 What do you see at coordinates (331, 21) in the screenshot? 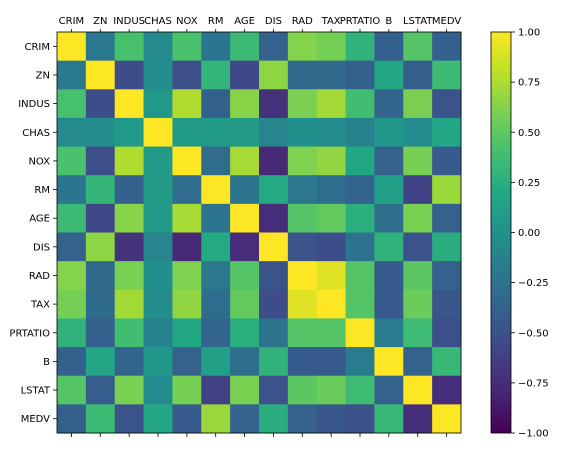
I see `x-tick-label: TAX` at bounding box center [331, 21].